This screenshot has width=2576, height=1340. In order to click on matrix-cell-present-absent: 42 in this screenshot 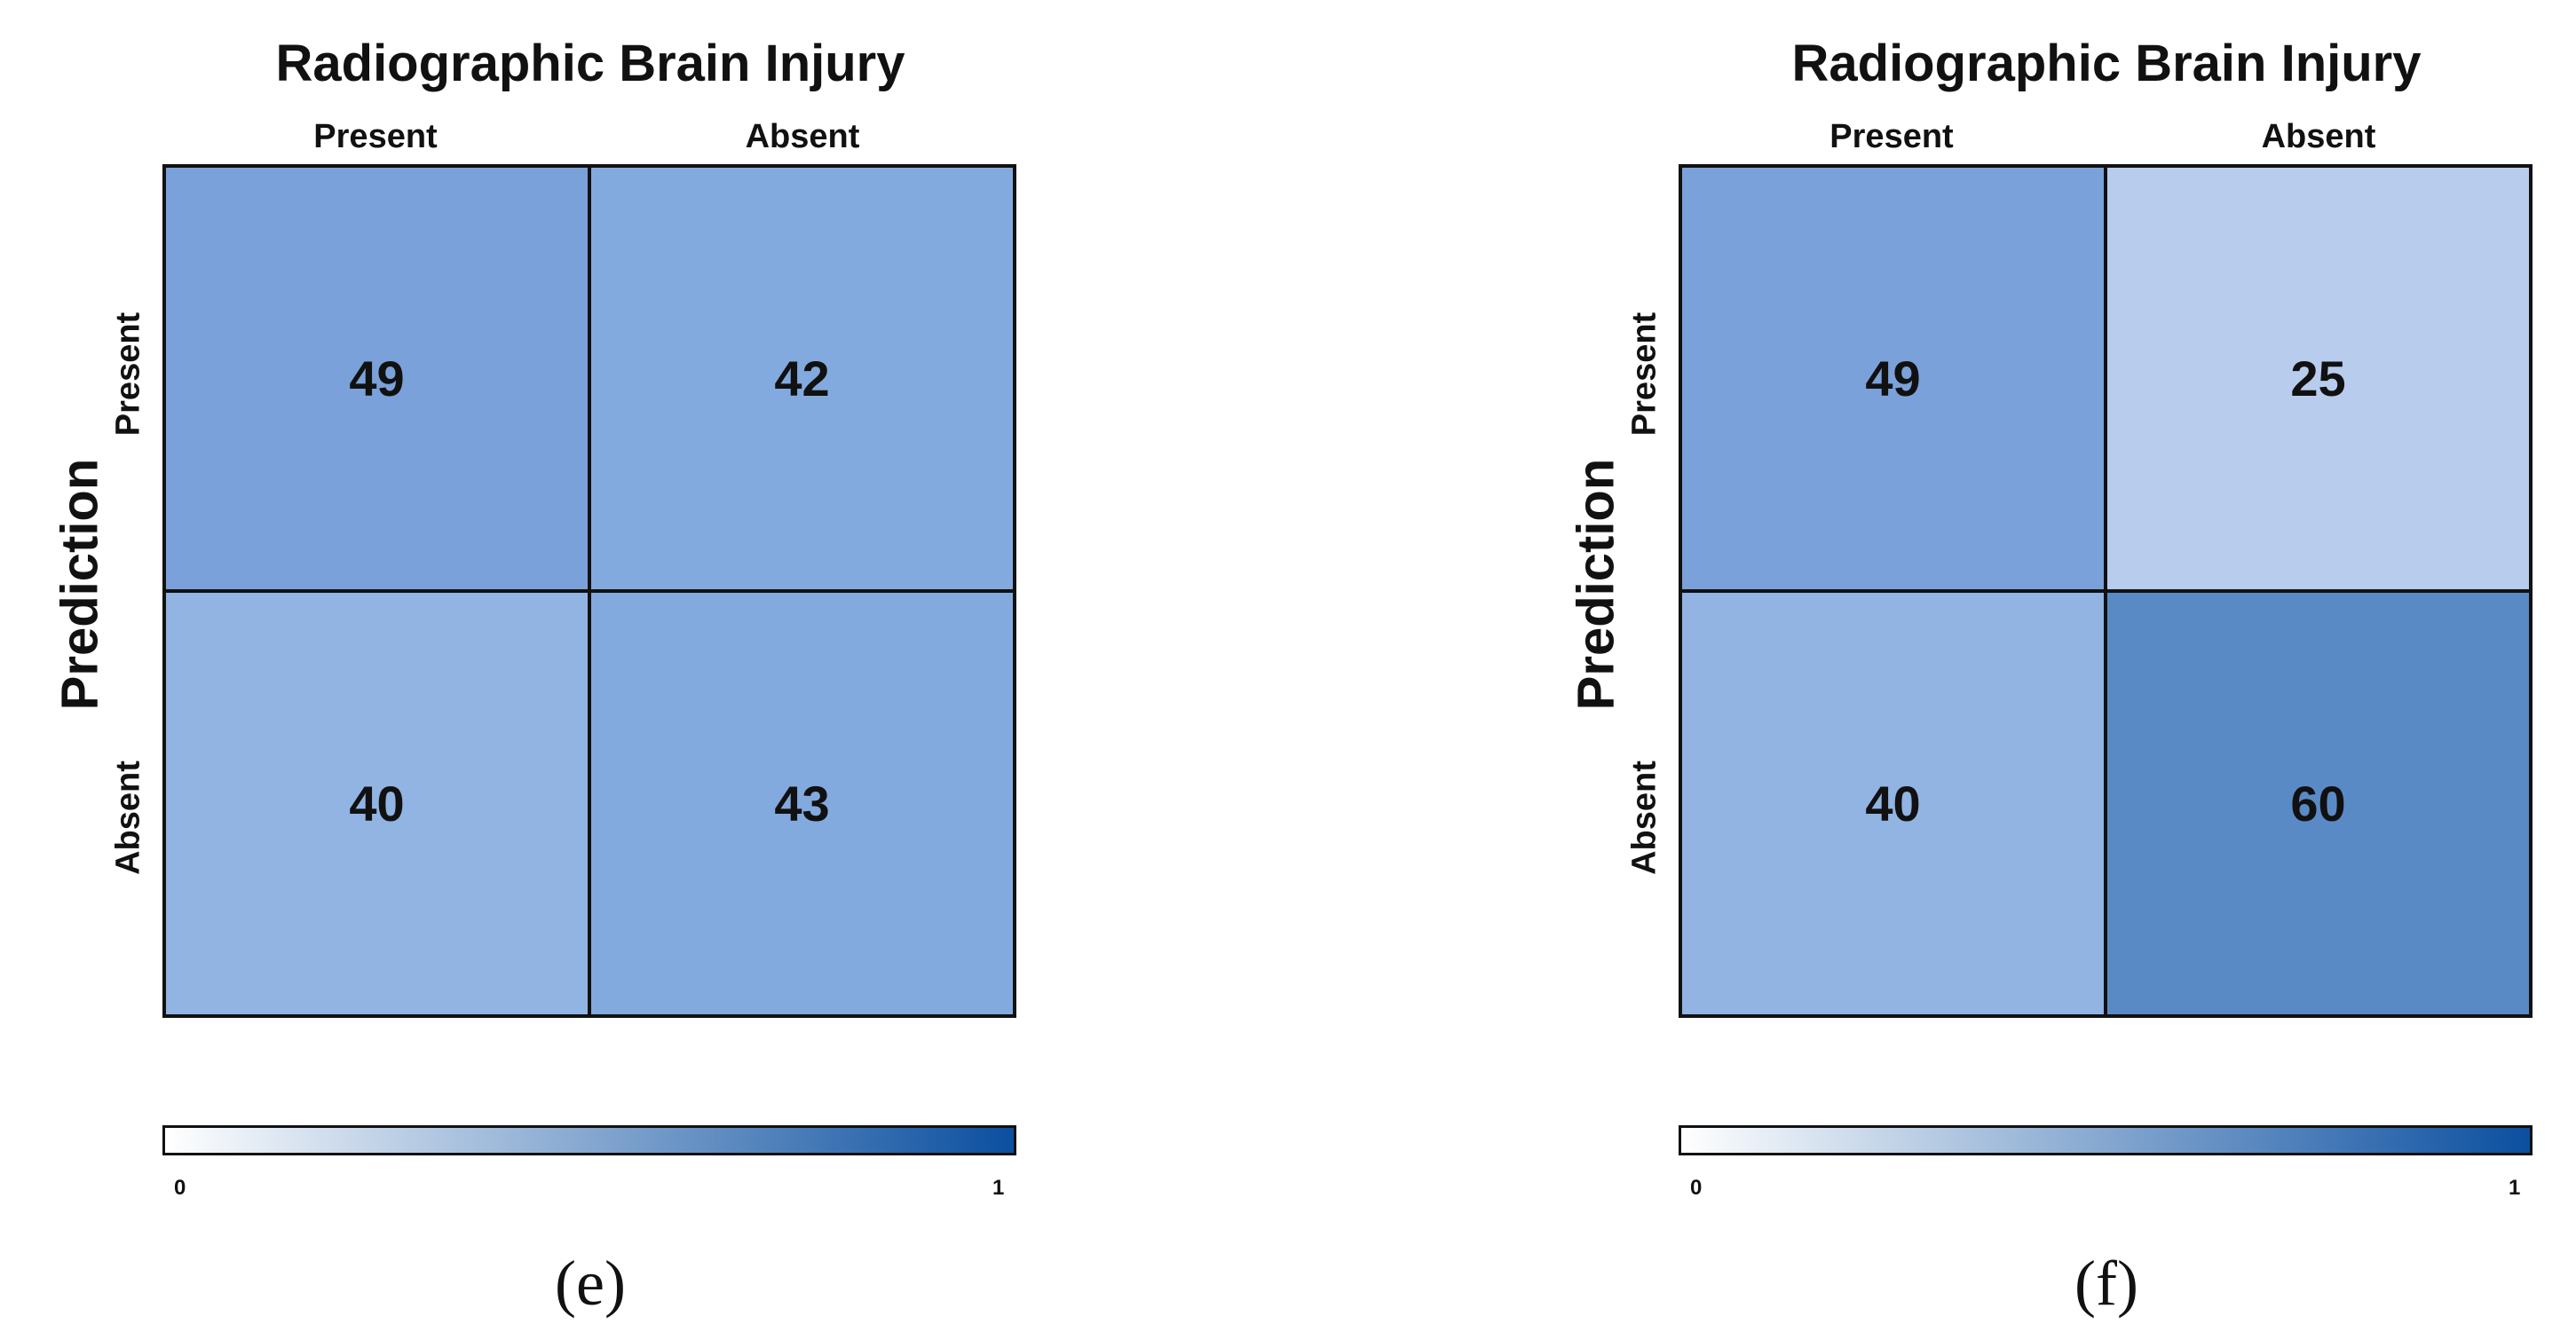, I will do `click(801, 379)`.